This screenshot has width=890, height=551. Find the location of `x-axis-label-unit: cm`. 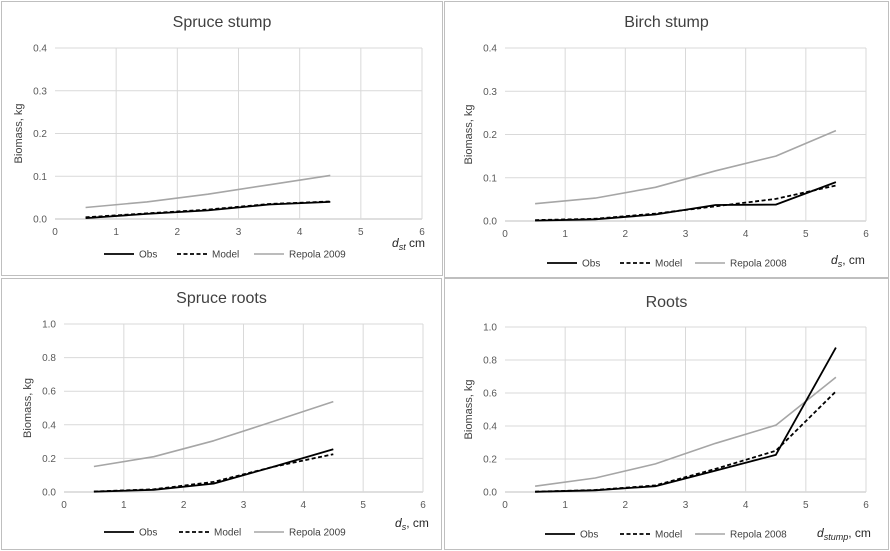

x-axis-label-unit: cm is located at coordinates (415, 243).